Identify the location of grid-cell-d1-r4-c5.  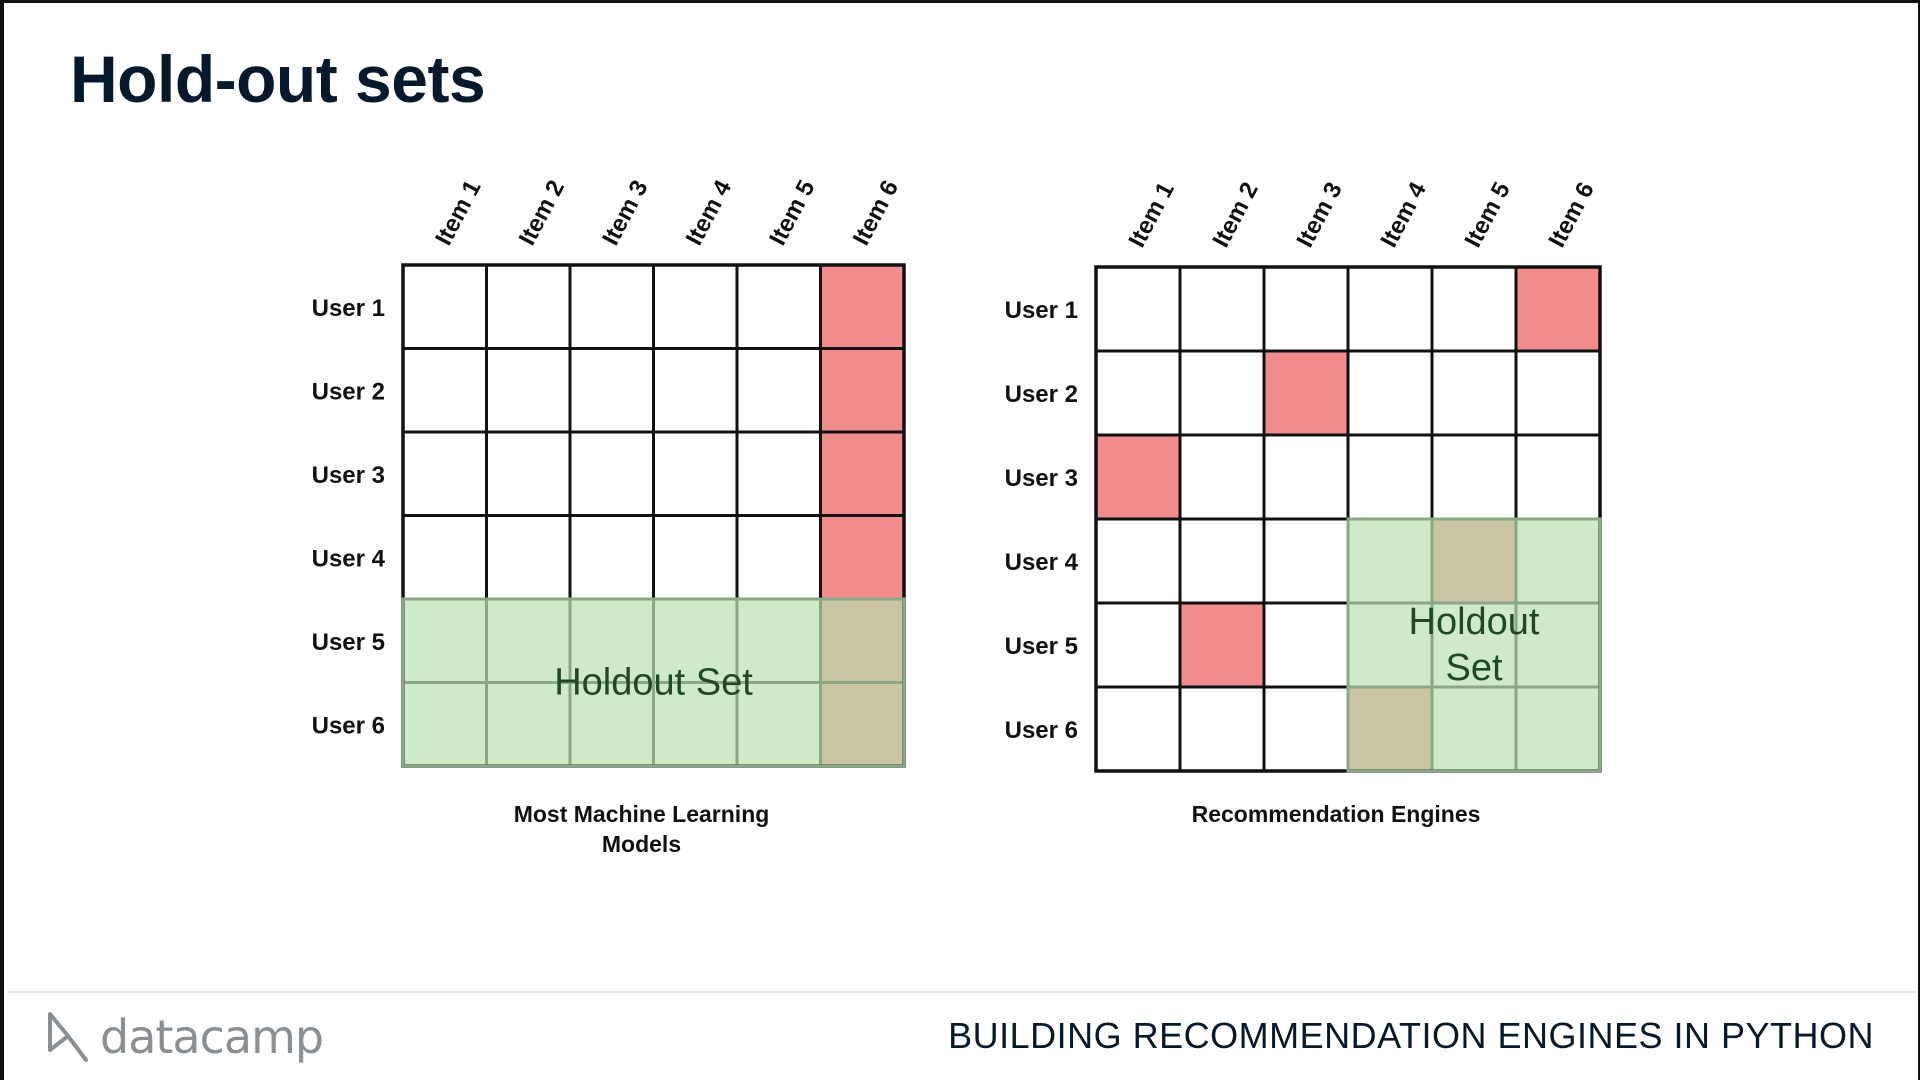
(778, 557).